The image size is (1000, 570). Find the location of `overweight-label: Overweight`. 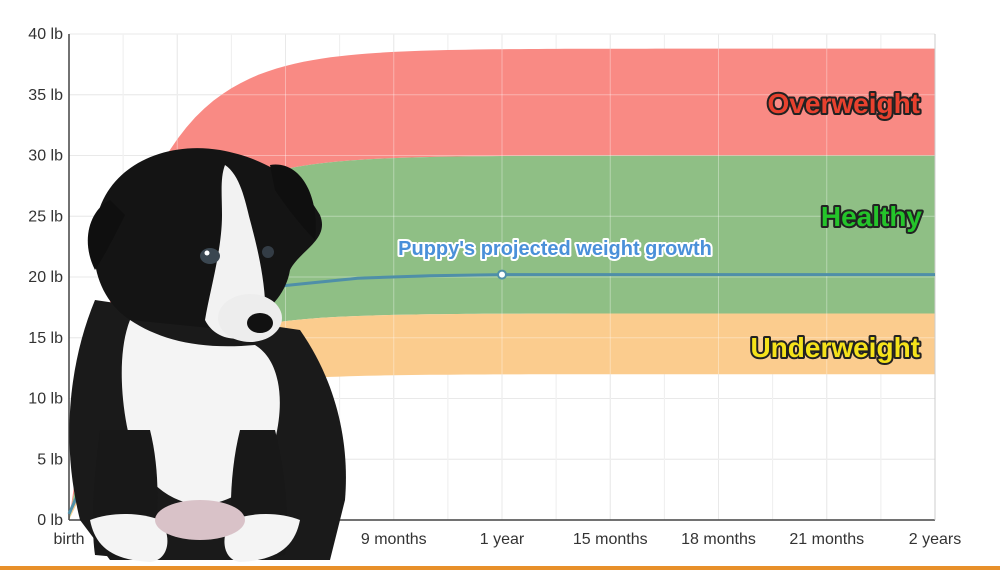

overweight-label: Overweight is located at coordinates (844, 103).